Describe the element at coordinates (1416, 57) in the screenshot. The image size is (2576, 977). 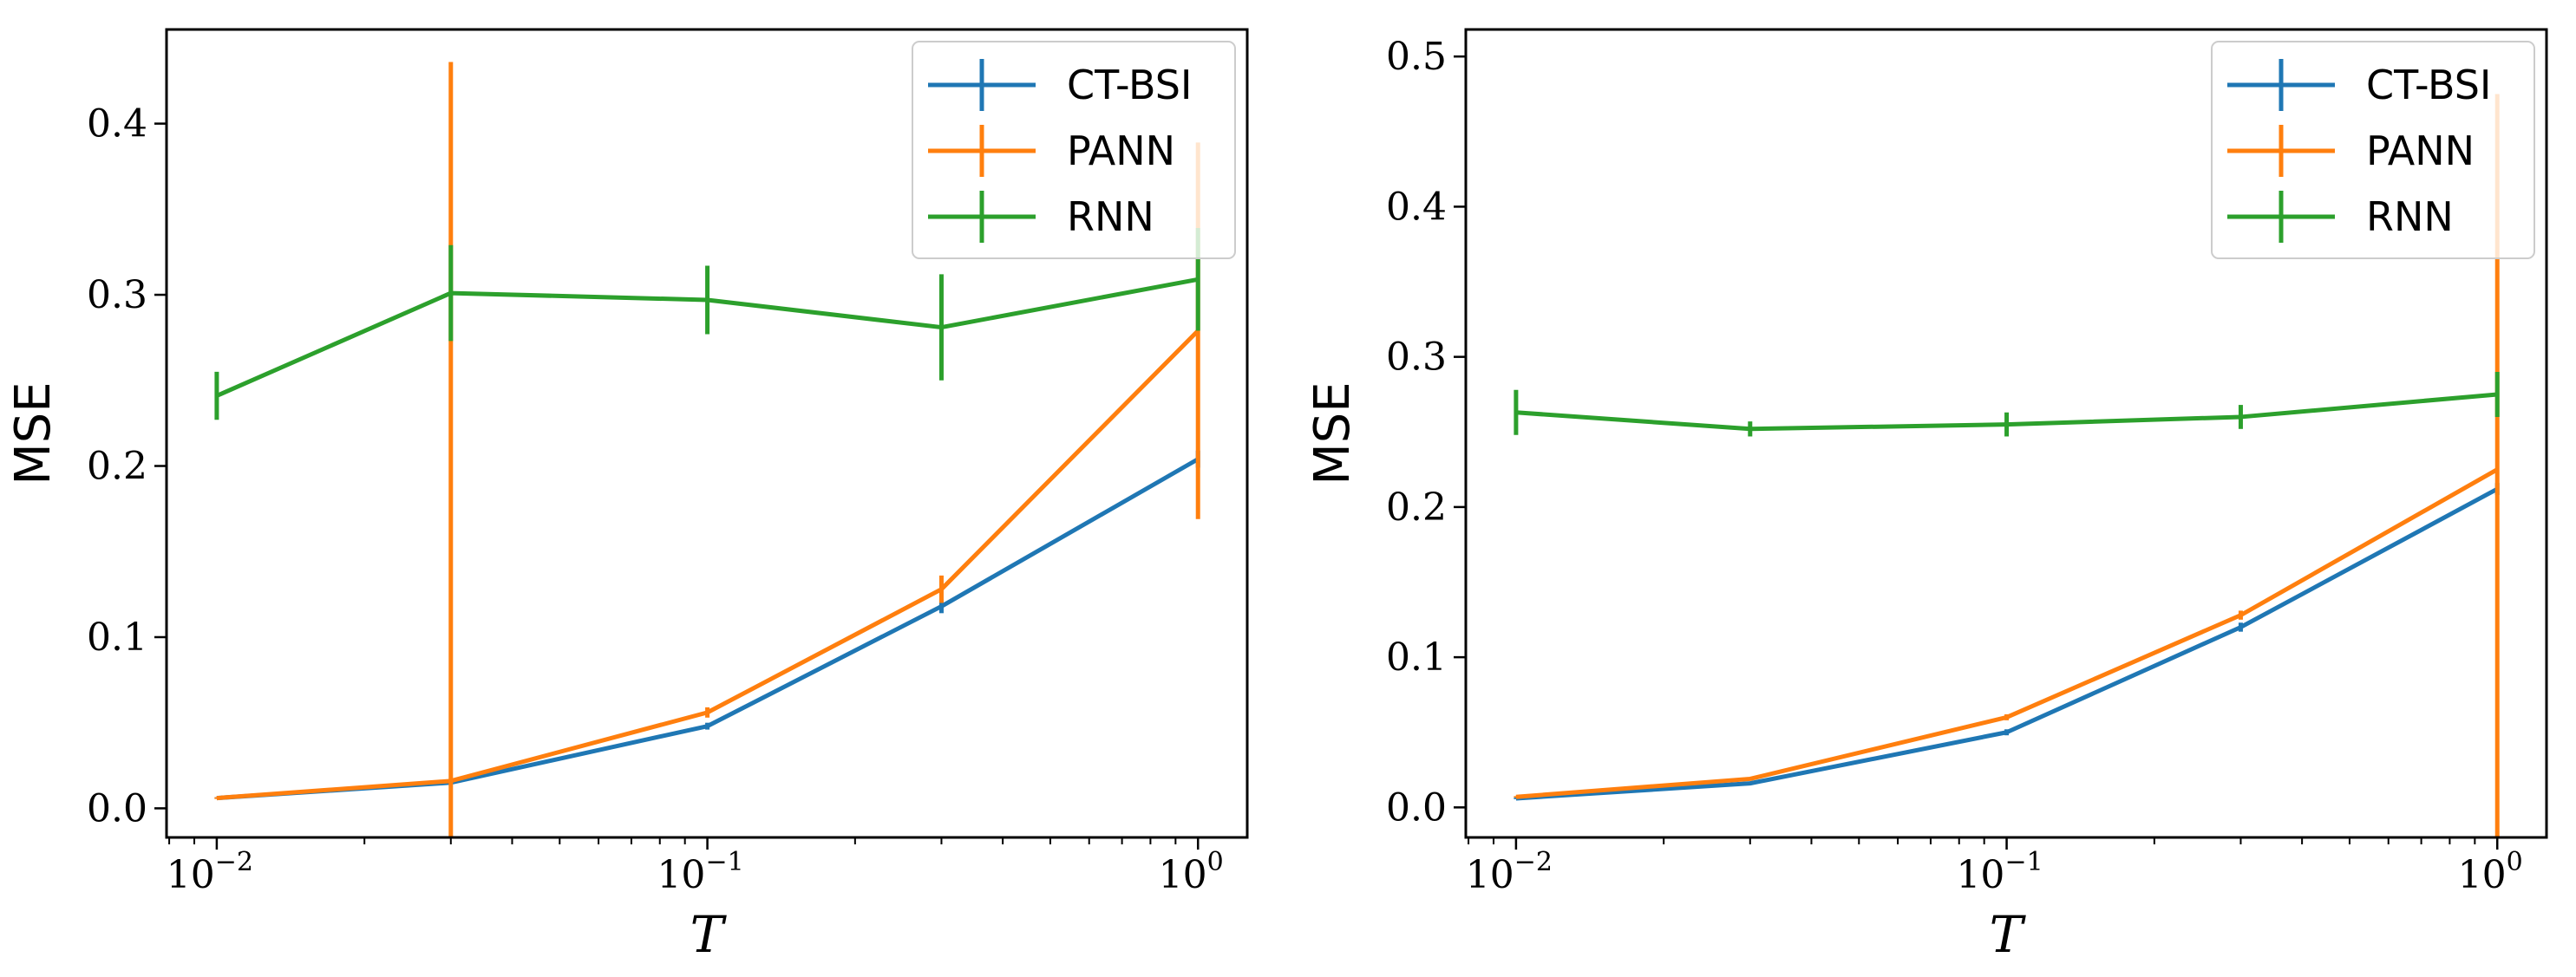
I see `y-tick-label: 0.5` at that location.